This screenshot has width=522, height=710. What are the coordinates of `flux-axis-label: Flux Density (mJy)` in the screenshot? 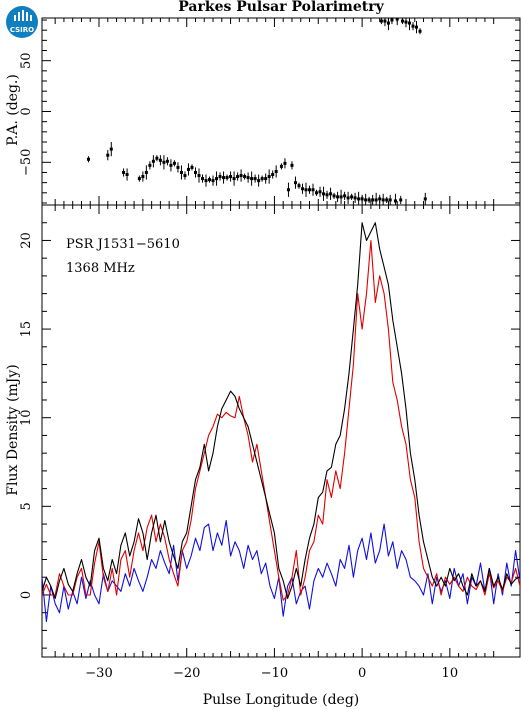 It's located at (13, 429).